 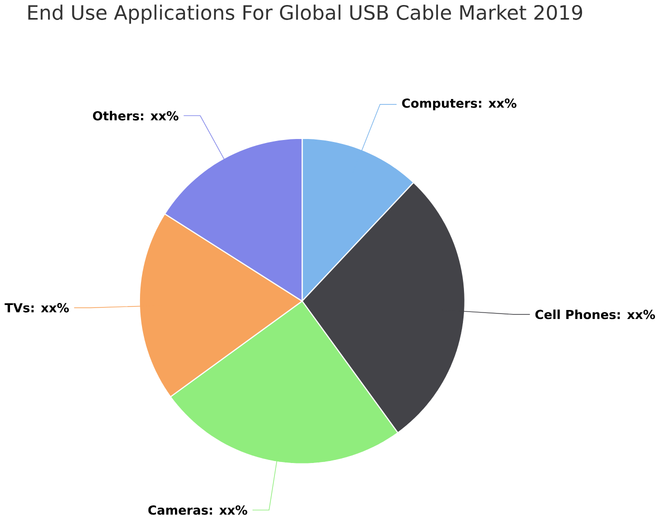 What do you see at coordinates (305, 14) in the screenshot?
I see `chart-title: End Use Applications For Global USB Cable Market 2019` at bounding box center [305, 14].